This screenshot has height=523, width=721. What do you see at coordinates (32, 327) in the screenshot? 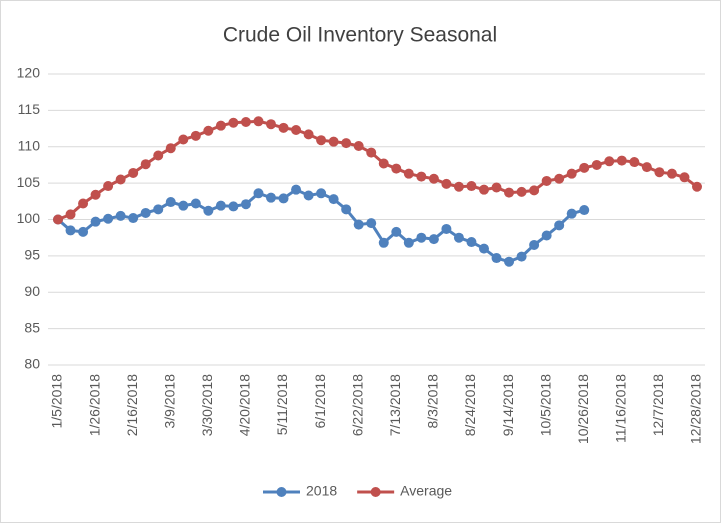
I see `y-tick-label: 85` at bounding box center [32, 327].